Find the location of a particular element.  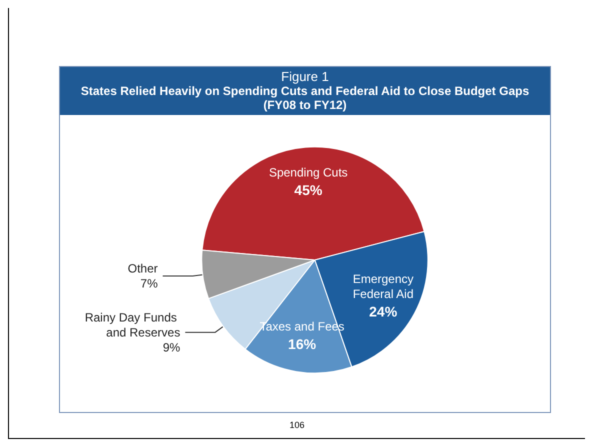

chart-subtitle: States Relied Heavily on Spending Cuts and Federal Aid to Close Budget Gaps (FY08 to FY12) is located at coordinates (305, 98).